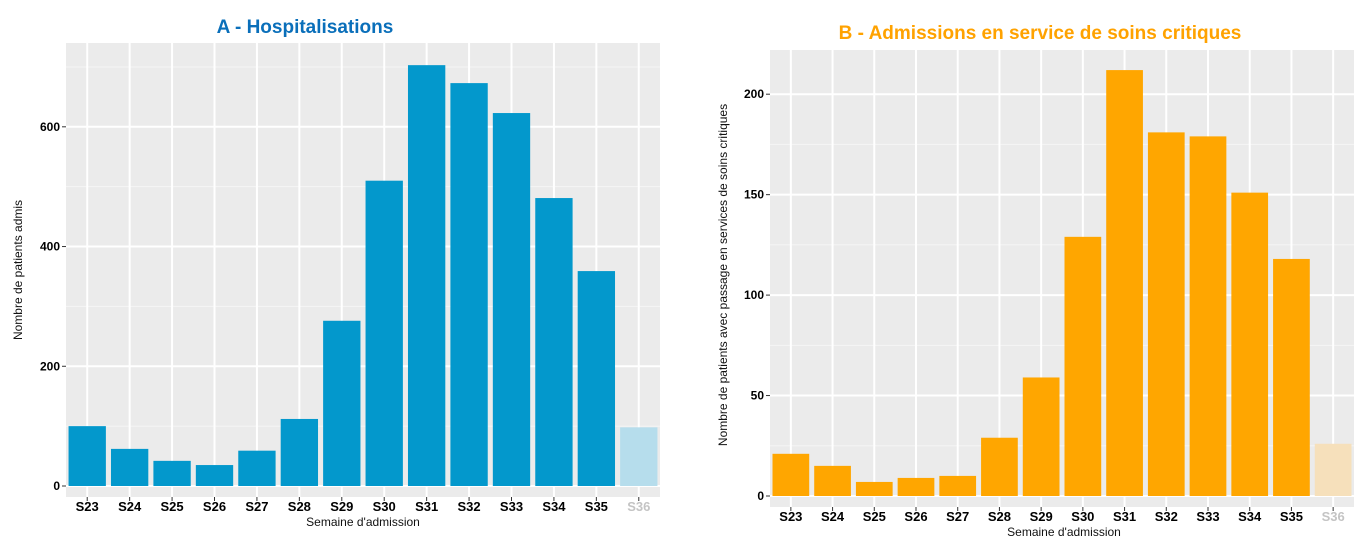 Image resolution: width=1354 pixels, height=538 pixels. What do you see at coordinates (53, 306) in the screenshot?
I see `chart-a-y-ticks: 0 200 400 600` at bounding box center [53, 306].